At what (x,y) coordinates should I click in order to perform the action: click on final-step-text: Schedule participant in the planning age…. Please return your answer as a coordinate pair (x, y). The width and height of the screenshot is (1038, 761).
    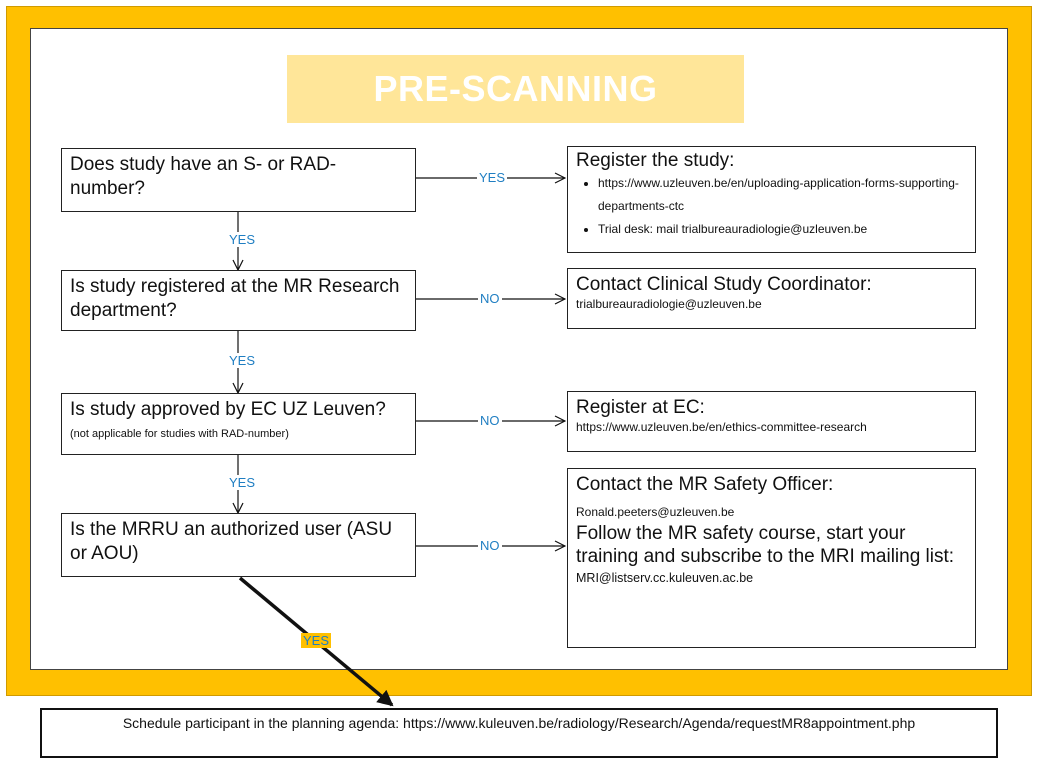
    Looking at the image, I should click on (519, 723).